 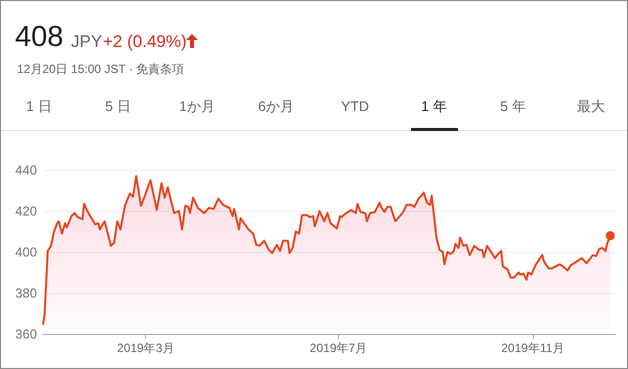 I want to click on chart-title: 408, so click(x=39, y=37).